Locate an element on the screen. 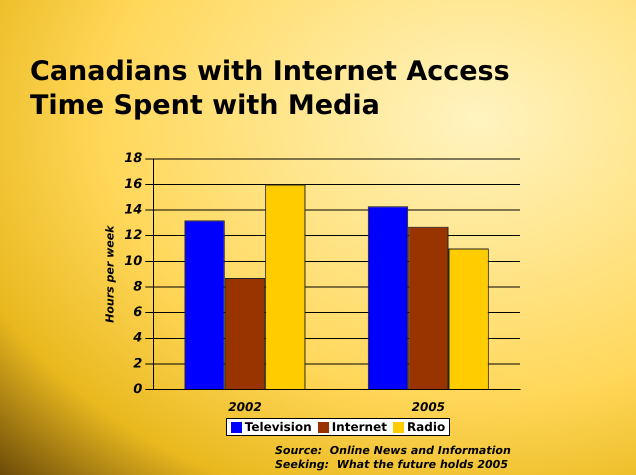 This screenshot has height=475, width=636. y-tick-label: 6 is located at coordinates (137, 312).